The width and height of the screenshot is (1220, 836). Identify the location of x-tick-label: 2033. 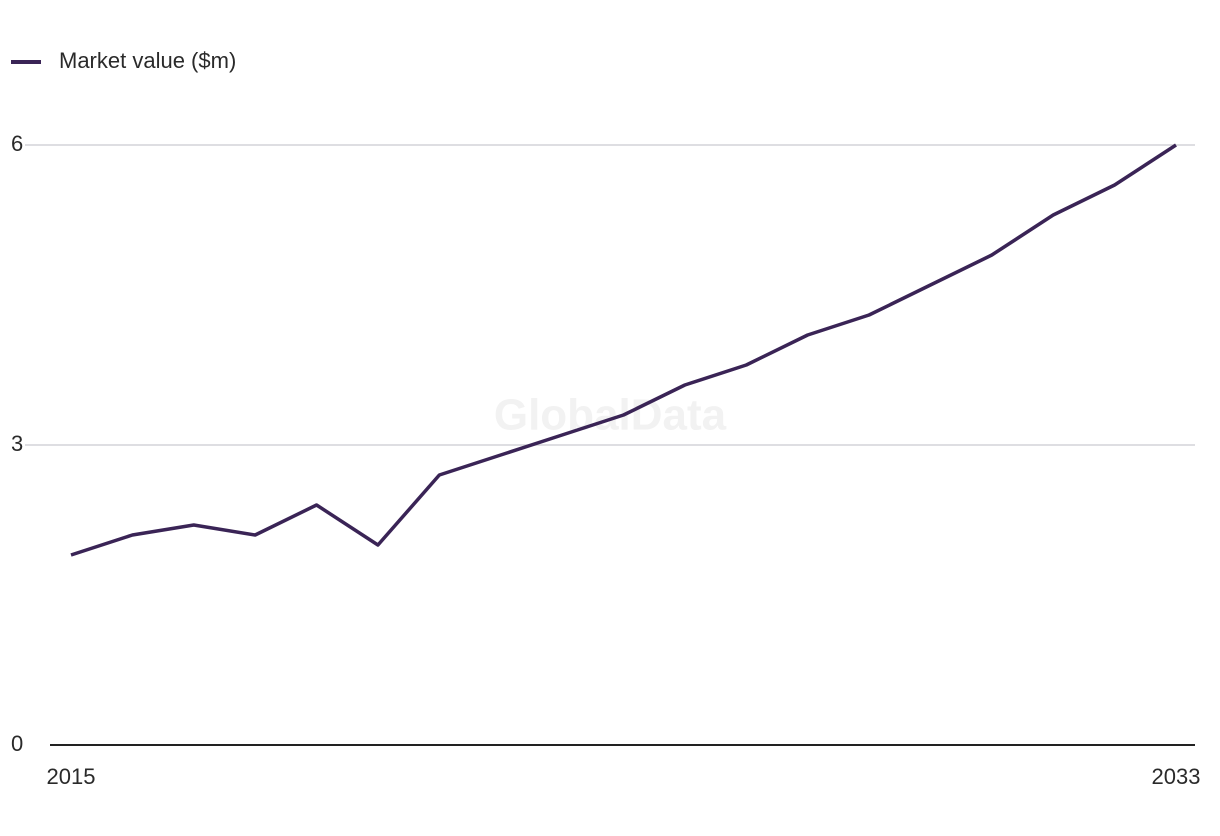
(1176, 776).